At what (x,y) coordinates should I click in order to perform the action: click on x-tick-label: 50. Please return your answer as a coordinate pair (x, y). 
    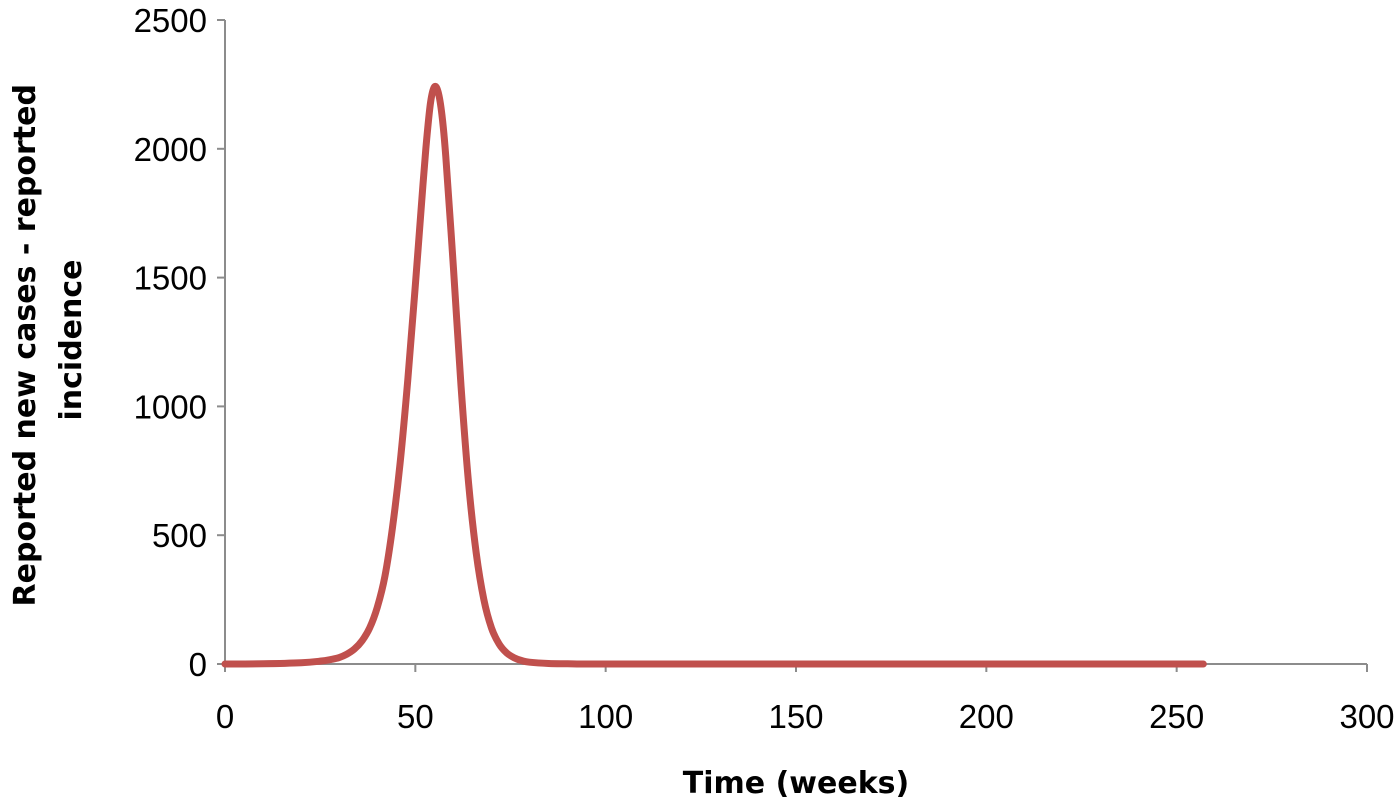
    Looking at the image, I should click on (415, 716).